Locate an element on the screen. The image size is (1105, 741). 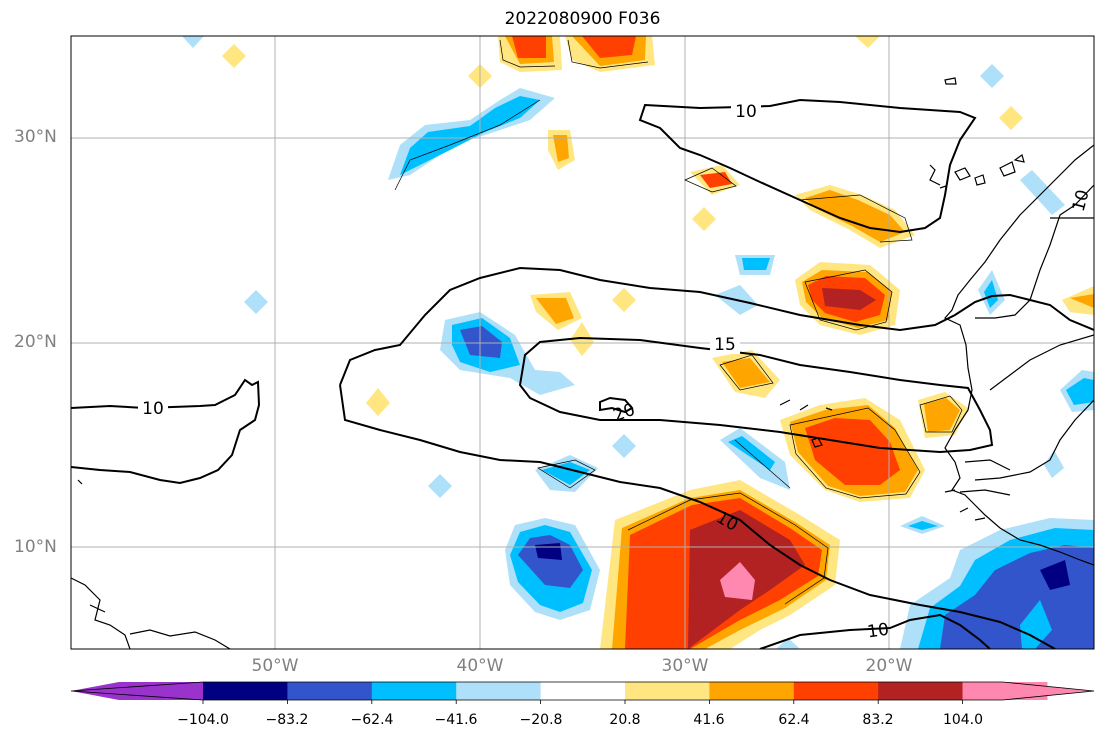
colorbar-extend-high is located at coordinates (1028, 691).